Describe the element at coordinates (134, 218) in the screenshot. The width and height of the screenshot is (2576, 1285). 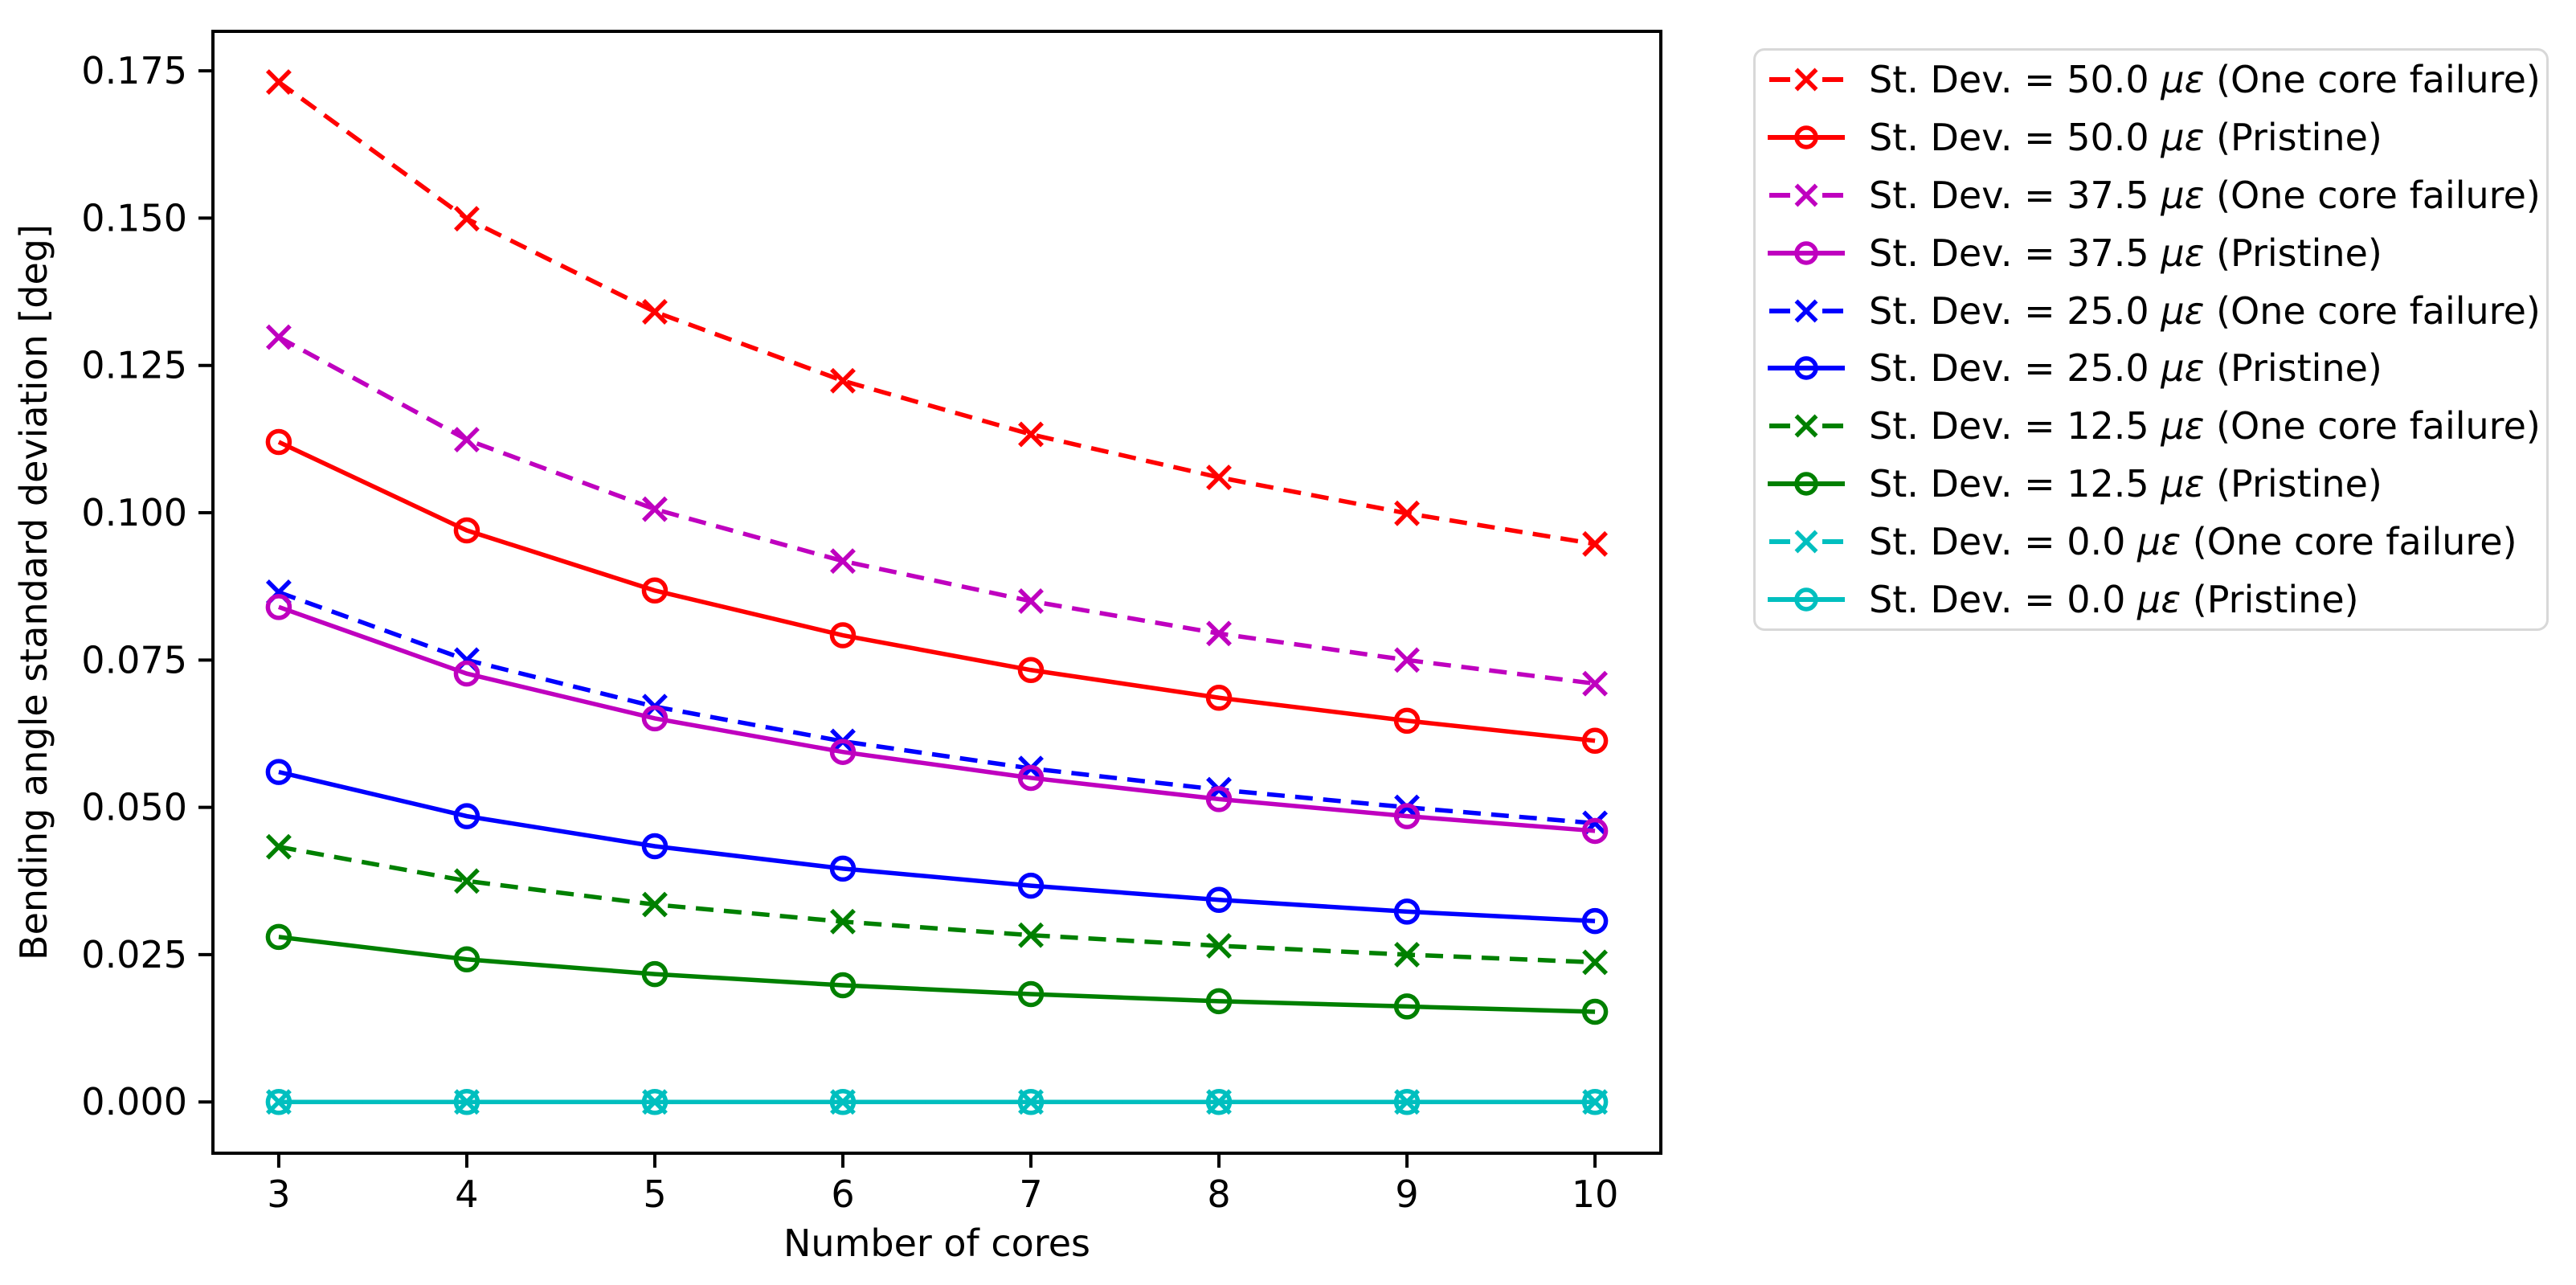
I see `y-tick-label: 0.150` at that location.